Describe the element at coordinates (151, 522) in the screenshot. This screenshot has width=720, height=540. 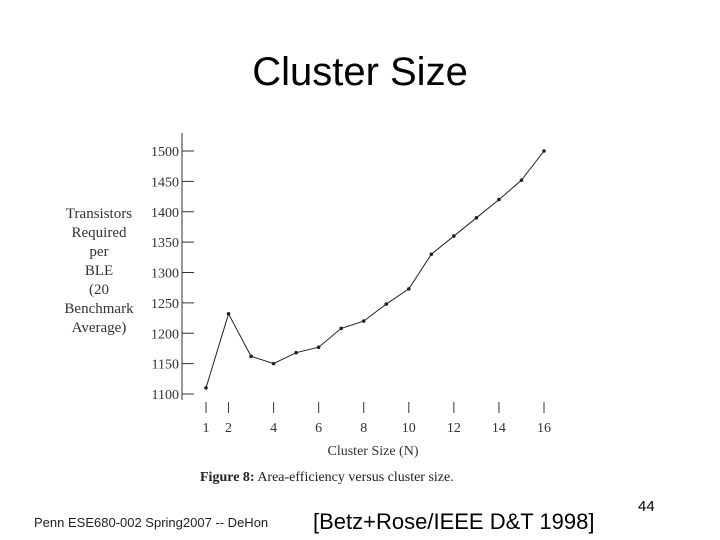
I see `footer-course: Penn ESE680-002 Spring2007 -- DeHon` at that location.